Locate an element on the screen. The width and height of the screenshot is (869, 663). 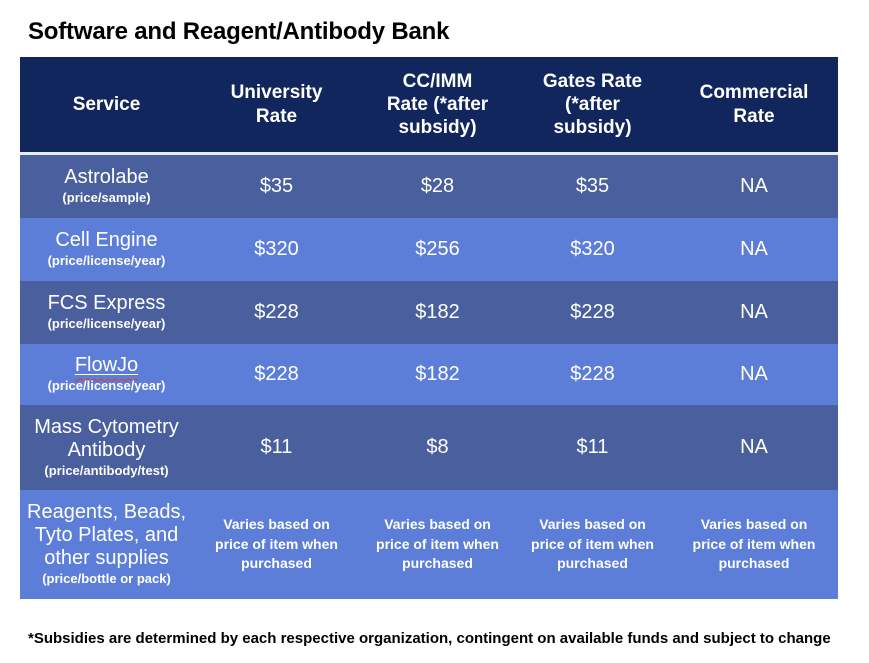
service-unit: (price/bottle or pack) is located at coordinates (106, 579).